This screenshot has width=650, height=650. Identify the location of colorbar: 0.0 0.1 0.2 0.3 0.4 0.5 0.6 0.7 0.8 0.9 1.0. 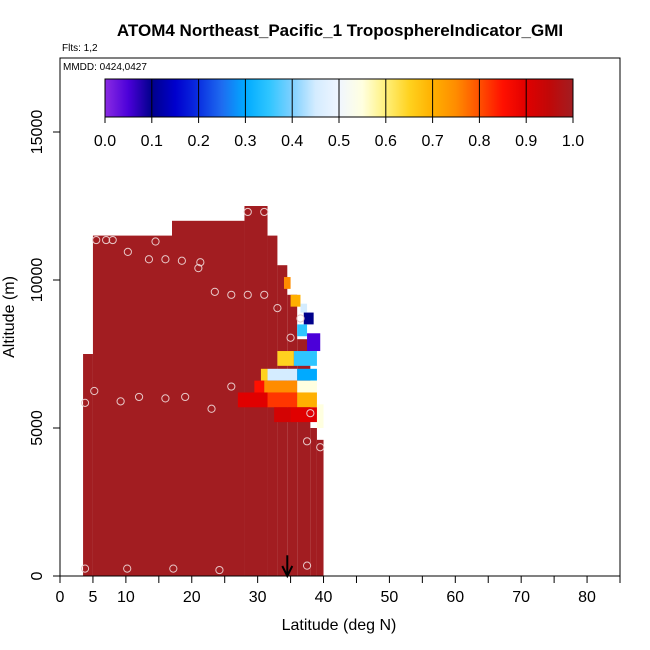
(339, 114).